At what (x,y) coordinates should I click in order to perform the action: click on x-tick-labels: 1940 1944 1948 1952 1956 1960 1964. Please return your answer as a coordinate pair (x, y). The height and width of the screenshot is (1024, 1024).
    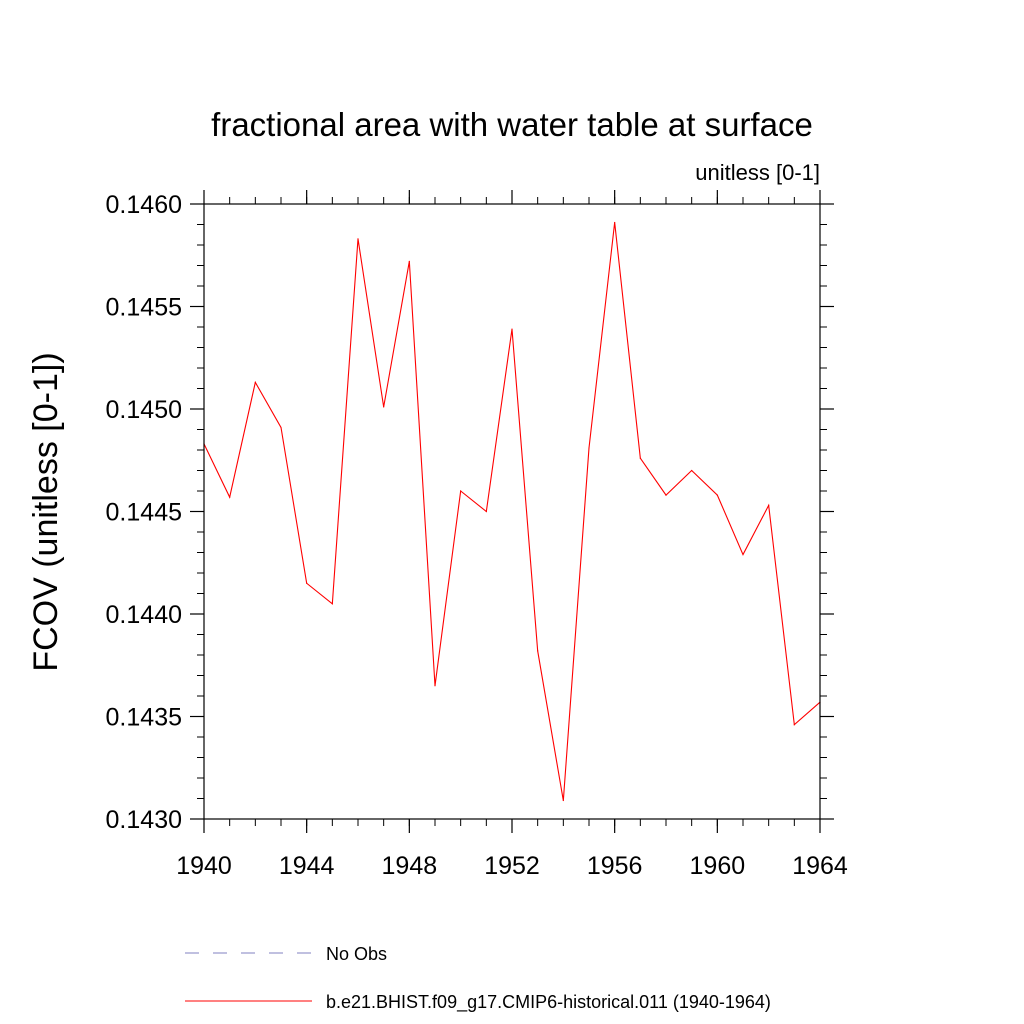
    Looking at the image, I should click on (512, 866).